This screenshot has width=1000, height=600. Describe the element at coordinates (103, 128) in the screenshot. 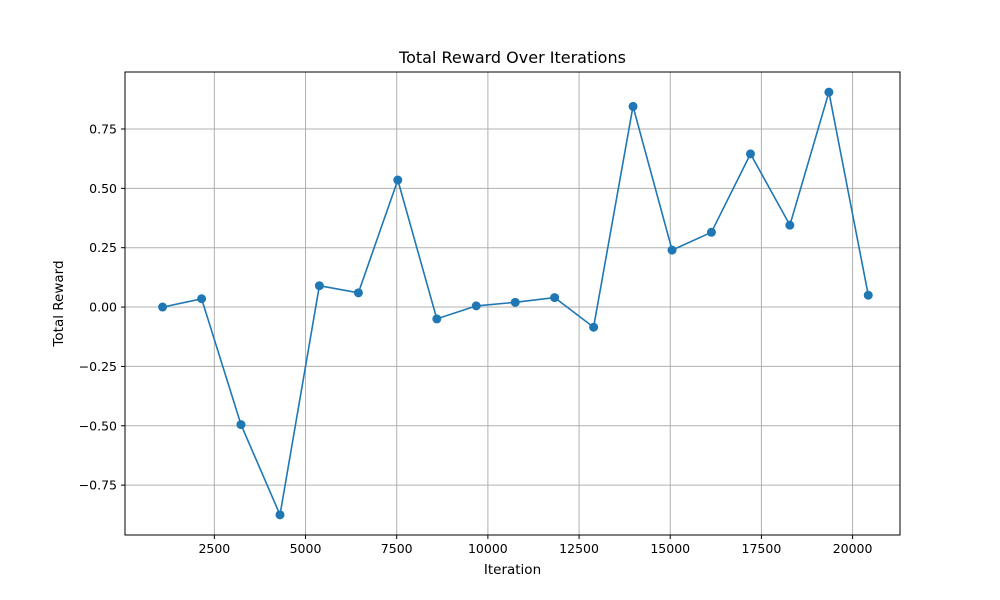

I see `y-tick-label: 0.75` at that location.